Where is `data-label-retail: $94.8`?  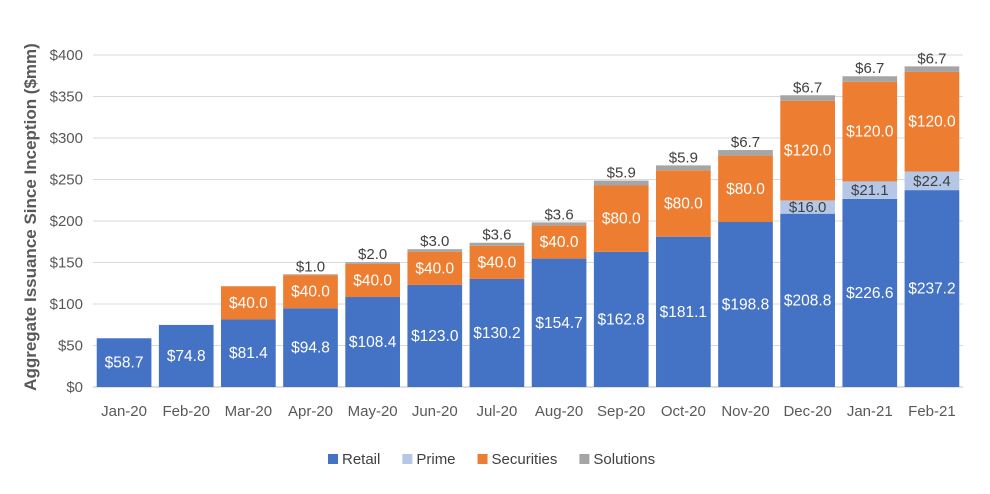 data-label-retail: $94.8 is located at coordinates (310, 348).